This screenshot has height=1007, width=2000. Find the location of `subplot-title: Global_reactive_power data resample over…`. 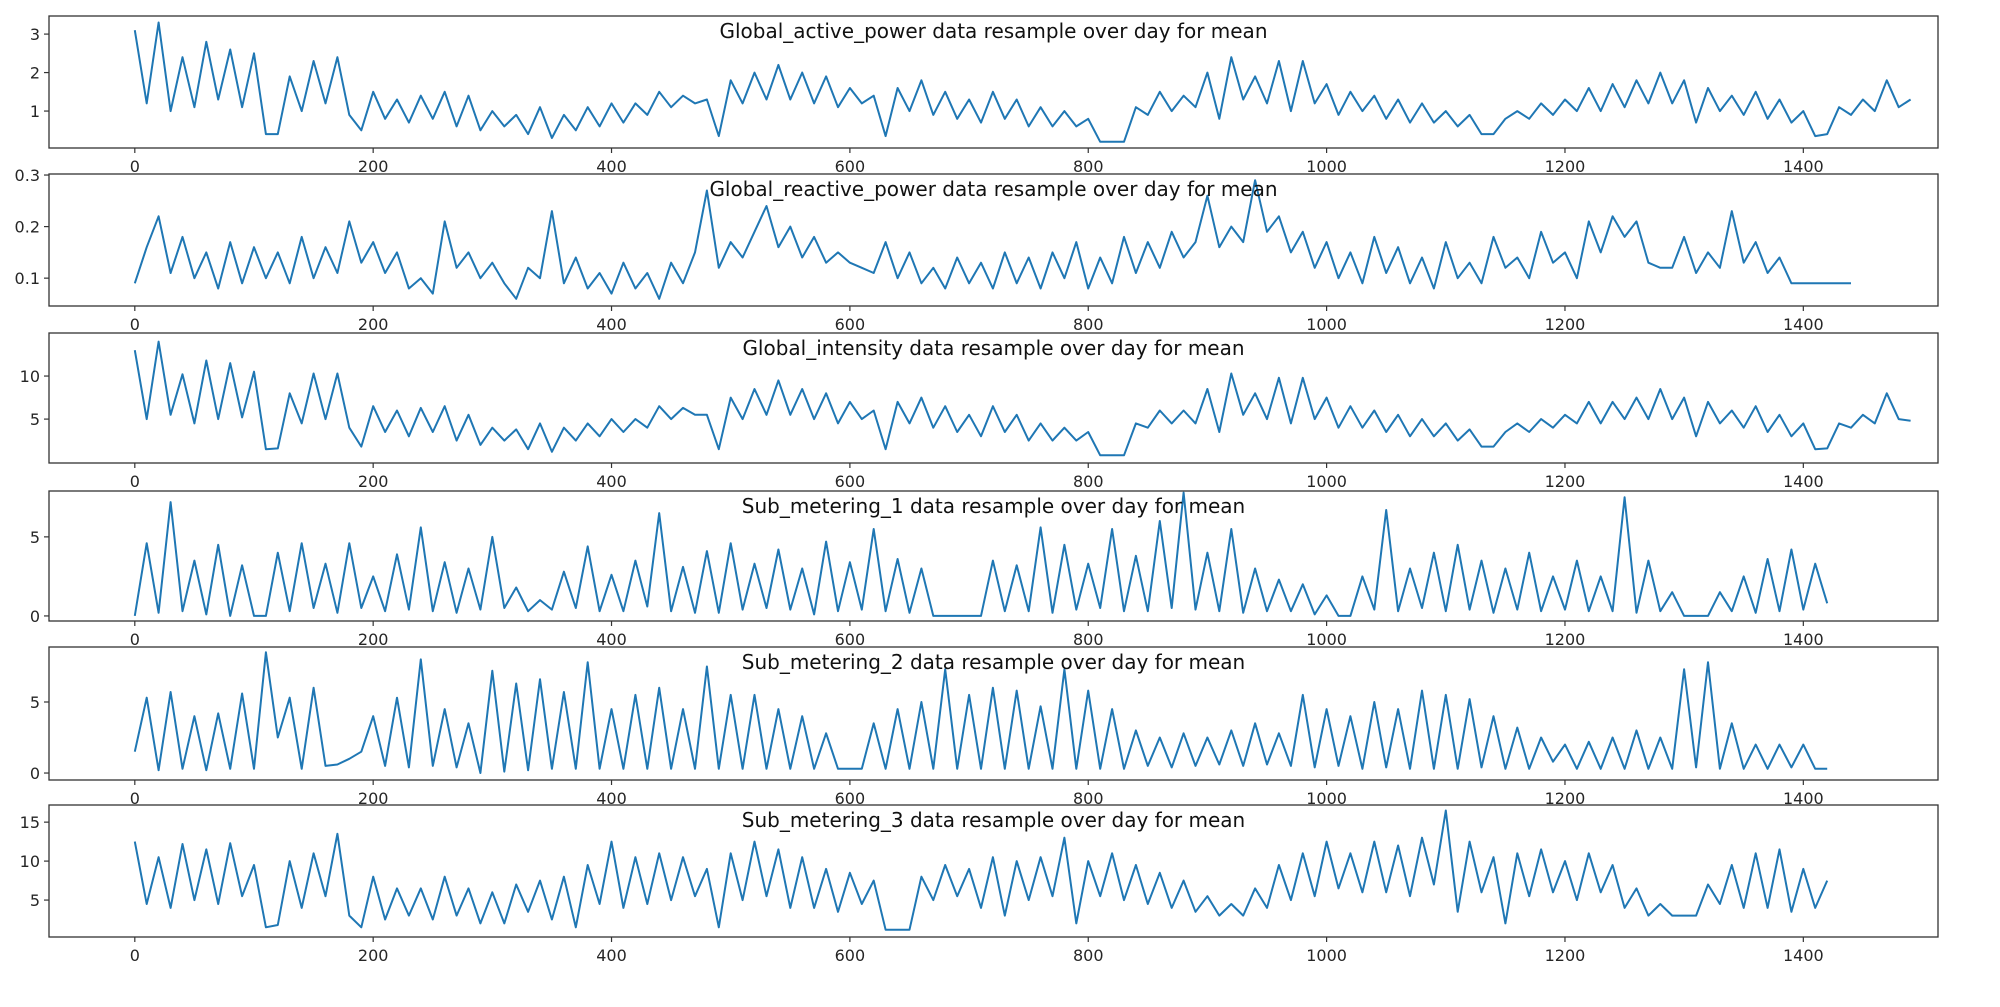

subplot-title: Global_reactive_power data resample over… is located at coordinates (993, 189).